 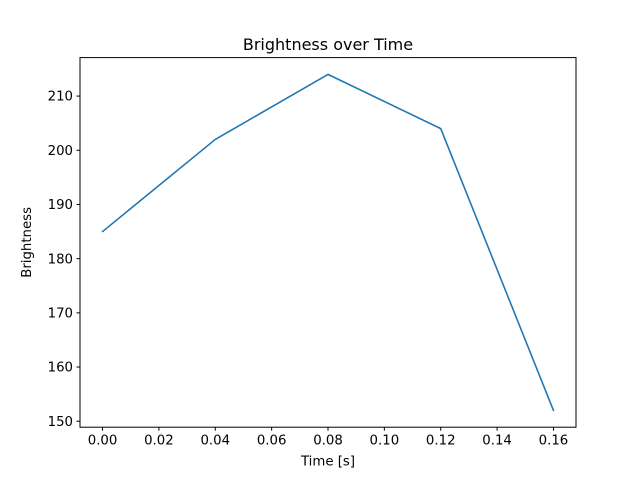 What do you see at coordinates (328, 44) in the screenshot?
I see `chart-title: Brightness over Time` at bounding box center [328, 44].